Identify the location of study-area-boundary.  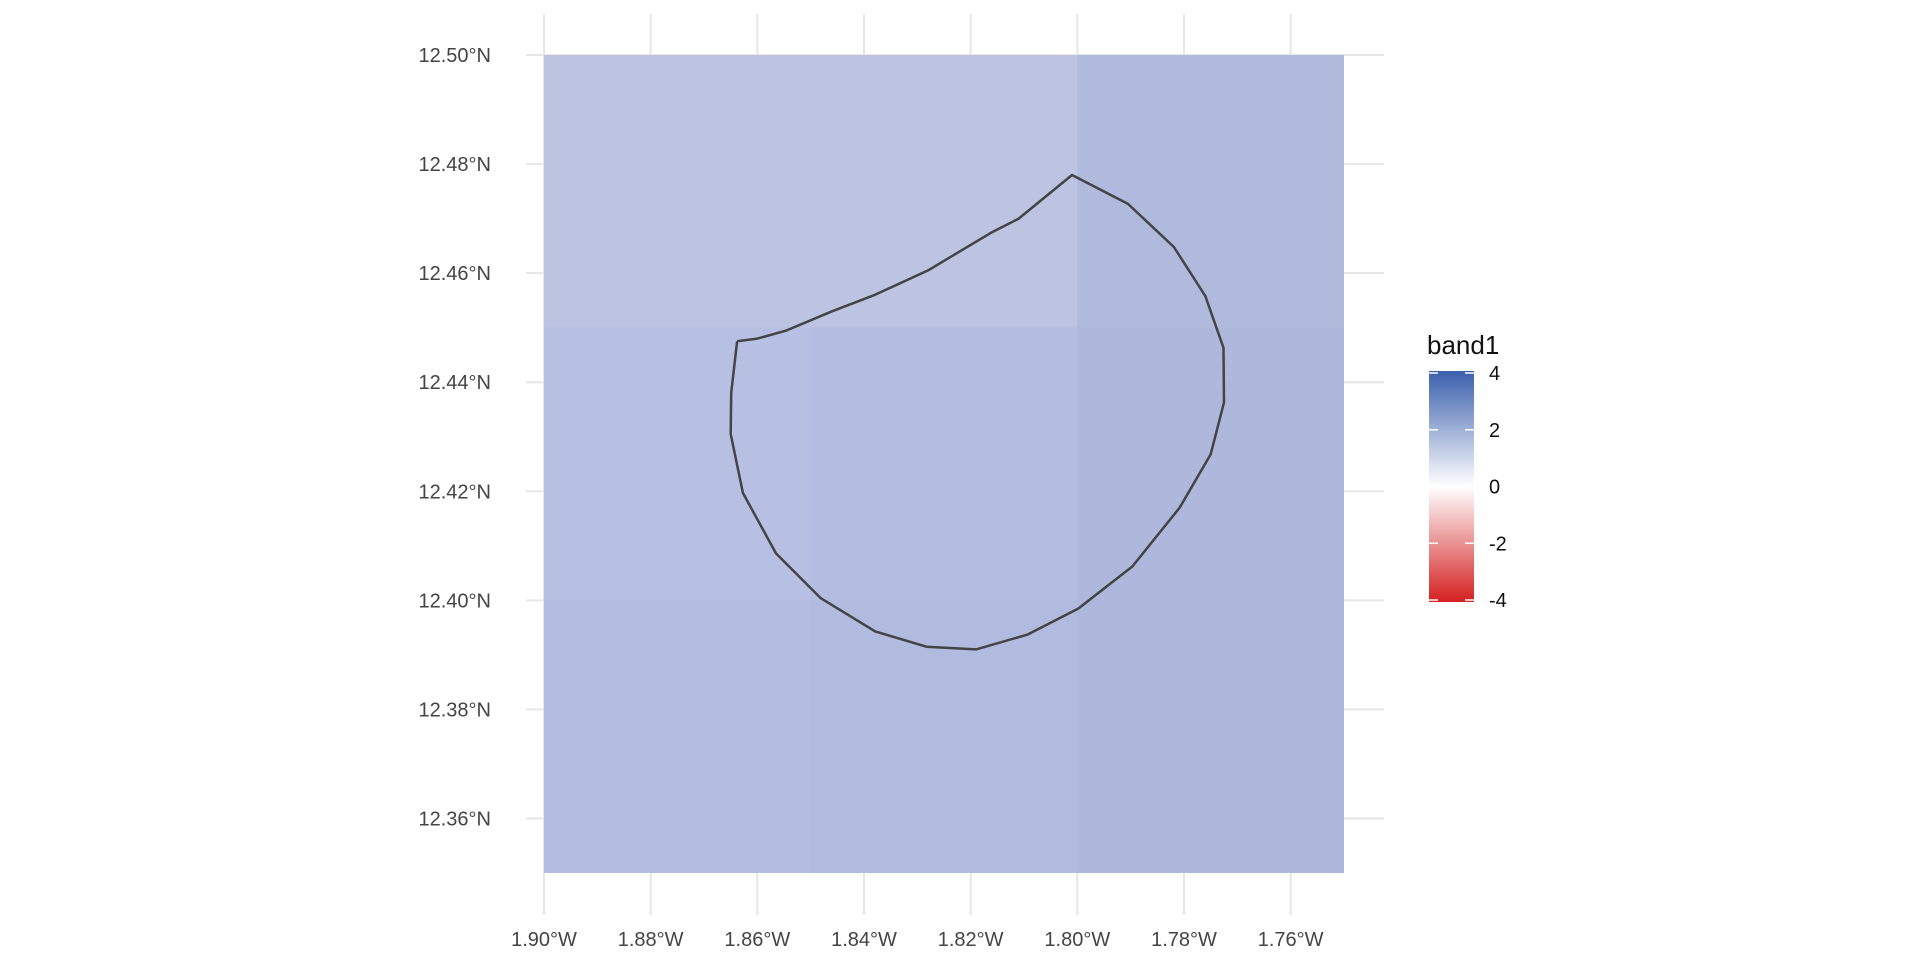
(977, 412).